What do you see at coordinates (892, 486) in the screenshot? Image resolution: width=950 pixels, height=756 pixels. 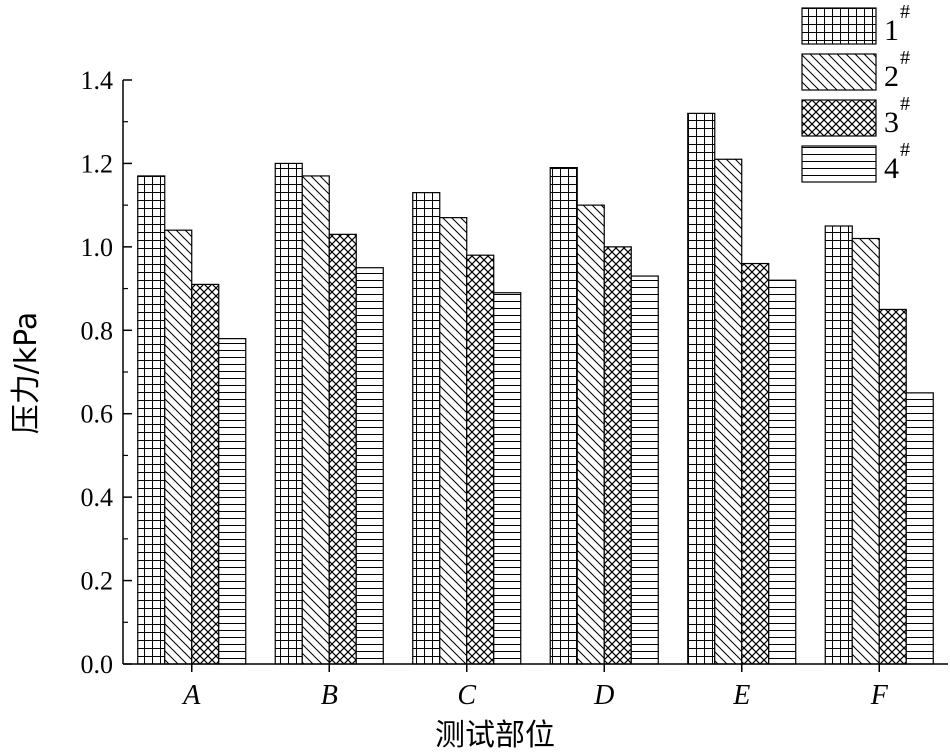 I see `bar-series-3-F` at bounding box center [892, 486].